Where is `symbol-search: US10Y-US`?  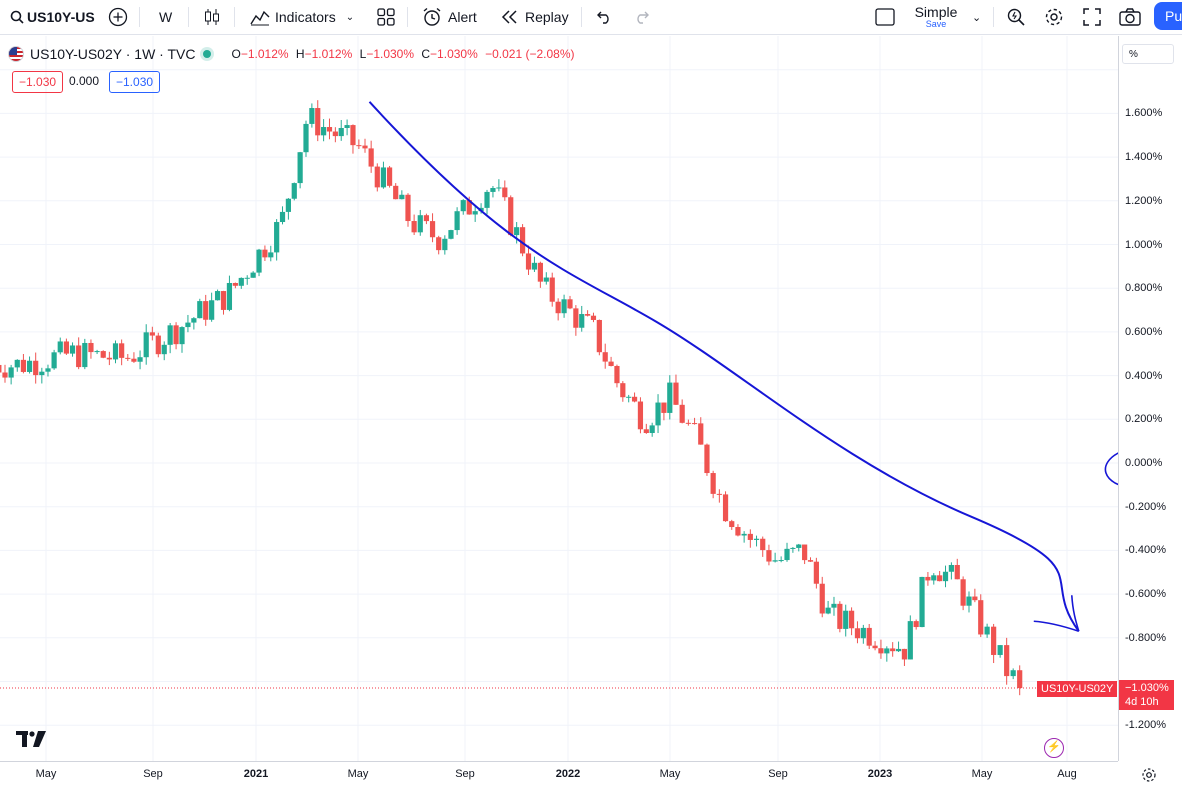
symbol-search: US10Y-US is located at coordinates (52, 17).